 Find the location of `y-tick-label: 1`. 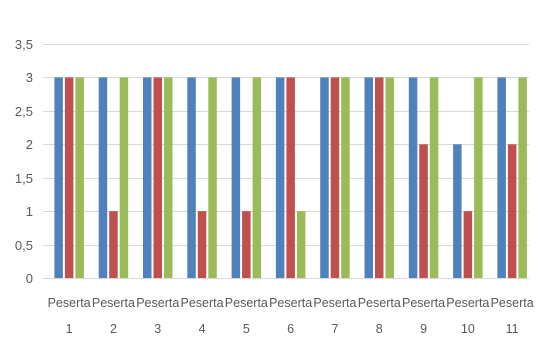

y-tick-label: 1 is located at coordinates (29, 211).